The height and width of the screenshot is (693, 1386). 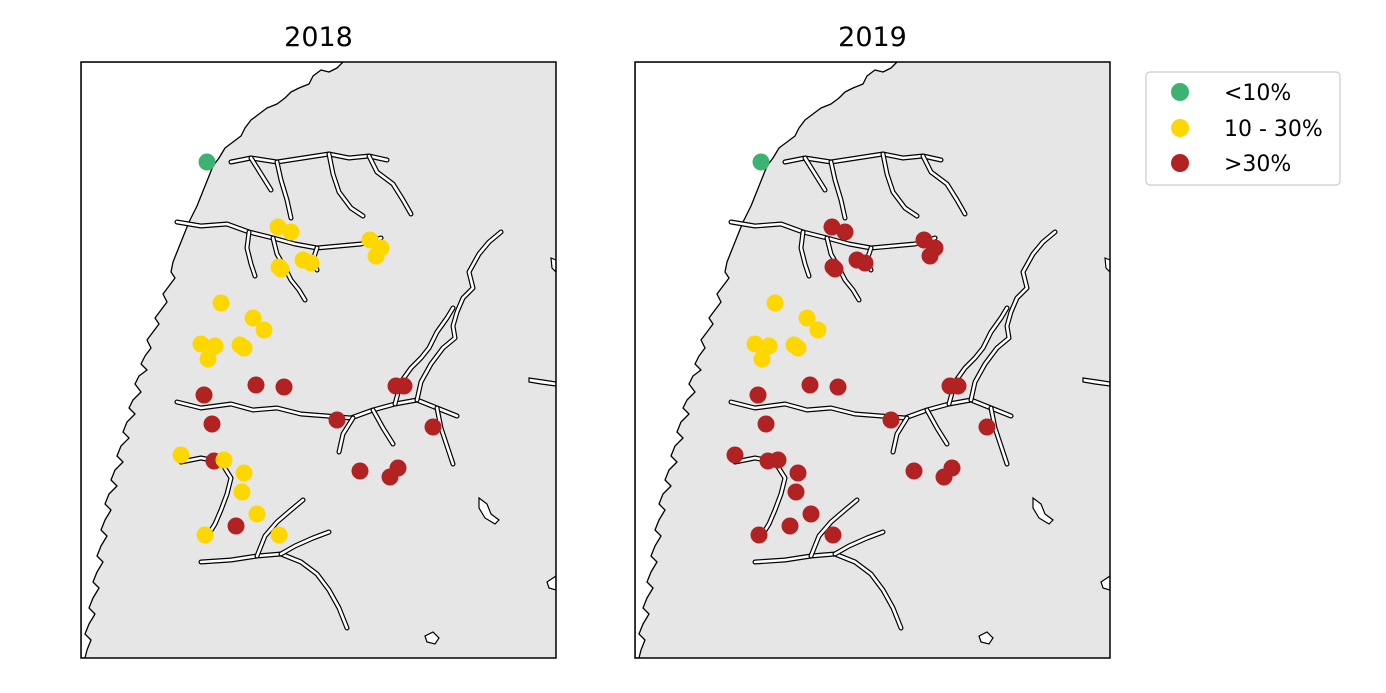 What do you see at coordinates (872, 37) in the screenshot?
I see `panel-title: 2019` at bounding box center [872, 37].